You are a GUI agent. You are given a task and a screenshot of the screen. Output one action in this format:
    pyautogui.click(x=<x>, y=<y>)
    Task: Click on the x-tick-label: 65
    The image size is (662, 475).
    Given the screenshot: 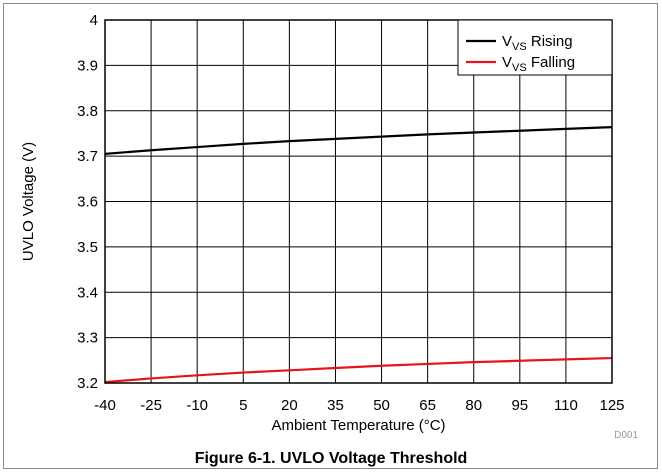 What is the action you would take?
    pyautogui.click(x=427, y=405)
    